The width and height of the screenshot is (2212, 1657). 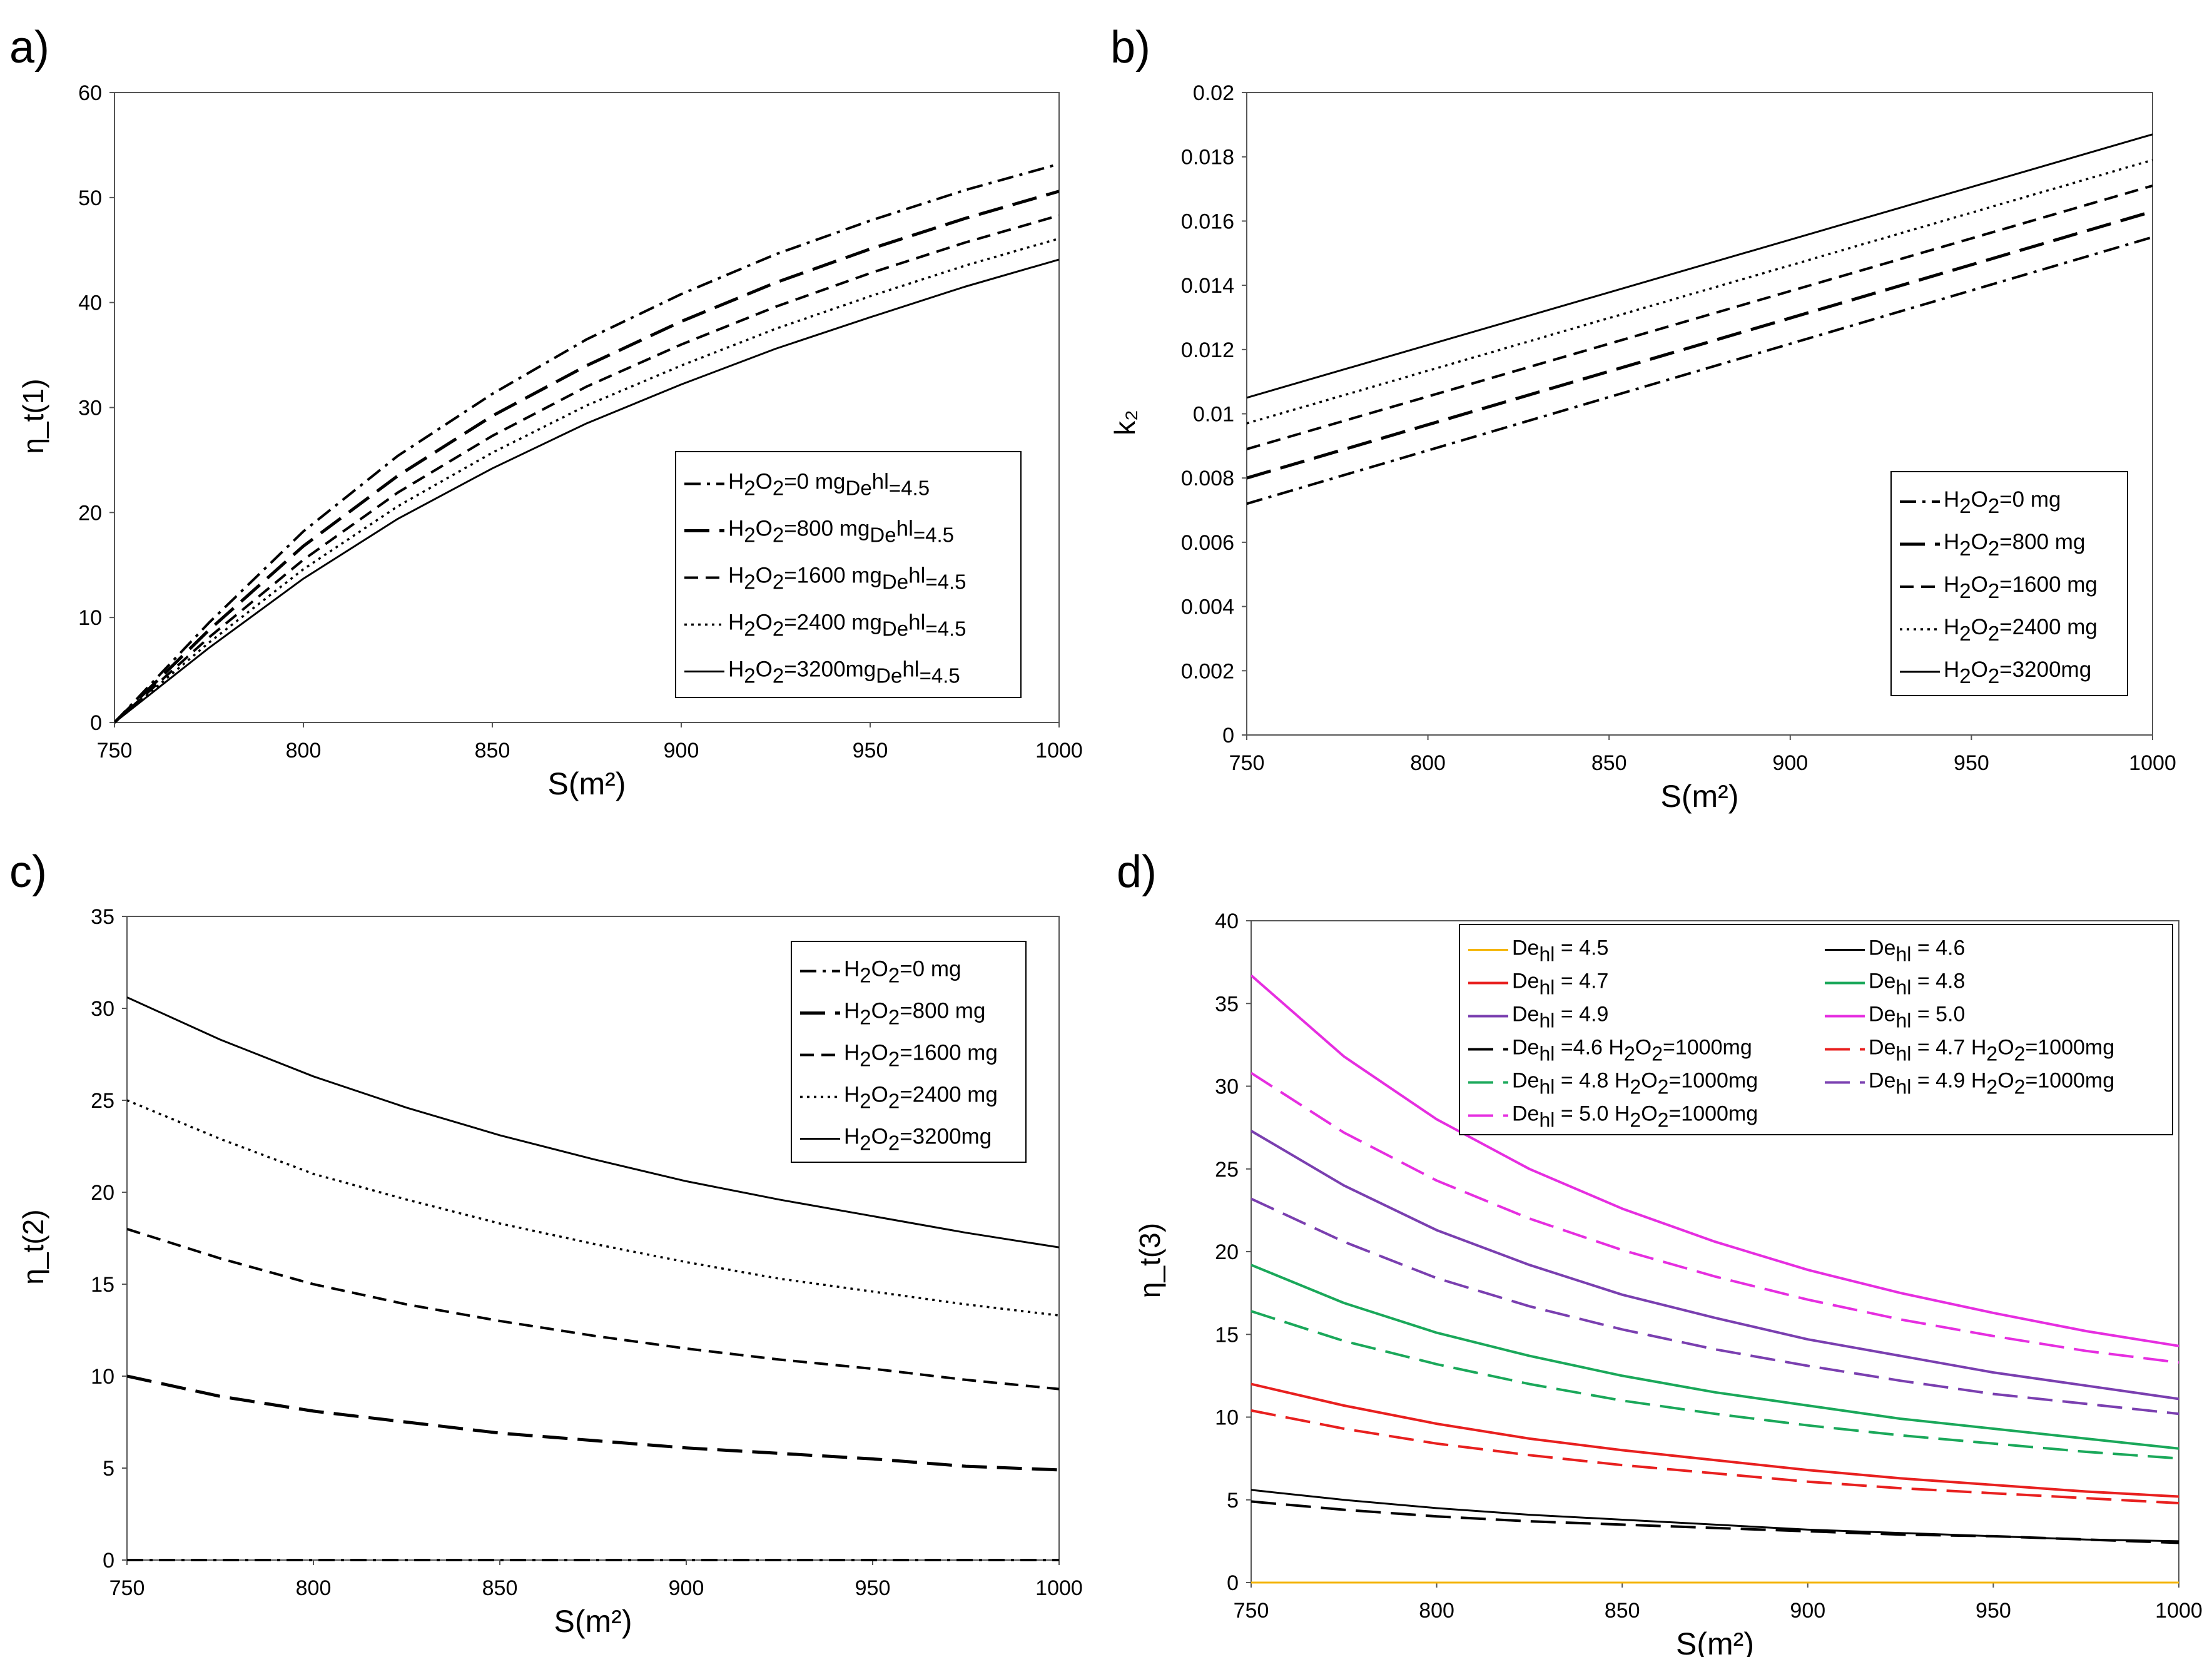 I want to click on y-tick-label: 25, so click(x=1227, y=1170).